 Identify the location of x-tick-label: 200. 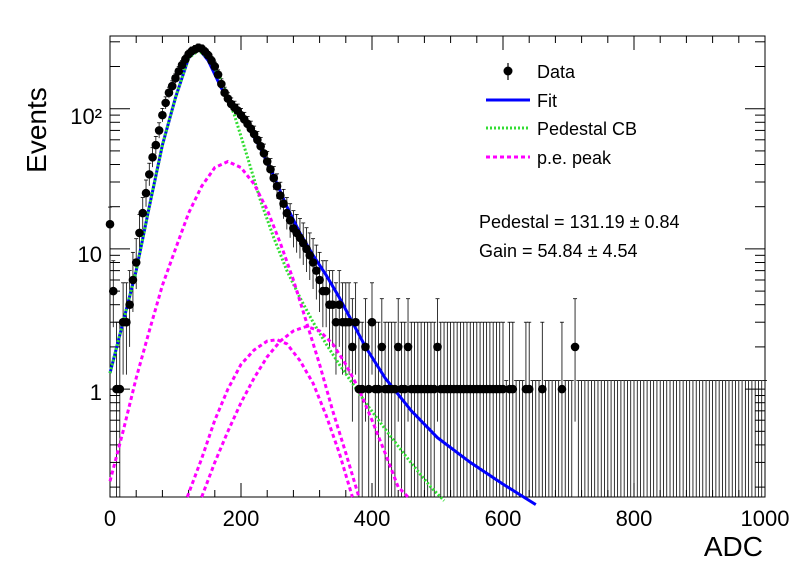
(241, 518).